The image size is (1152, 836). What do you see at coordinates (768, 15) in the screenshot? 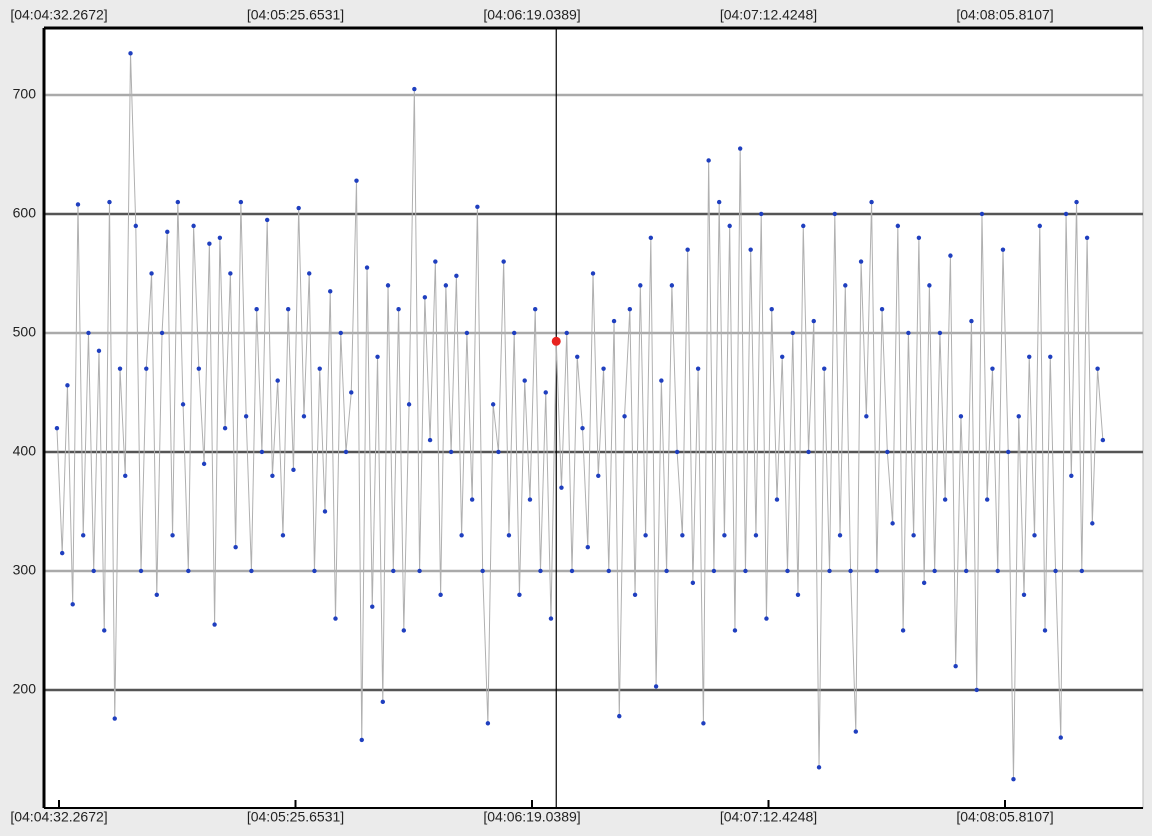
I see `x-tick-label: [04:07:12.4248]` at bounding box center [768, 15].